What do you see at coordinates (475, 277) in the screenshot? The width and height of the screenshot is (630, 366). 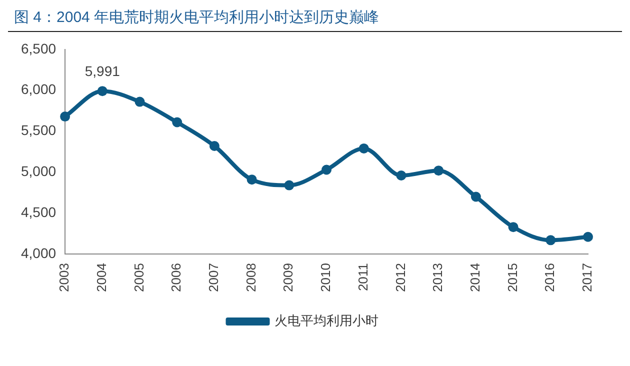 I see `x-tick-label: 2014` at bounding box center [475, 277].